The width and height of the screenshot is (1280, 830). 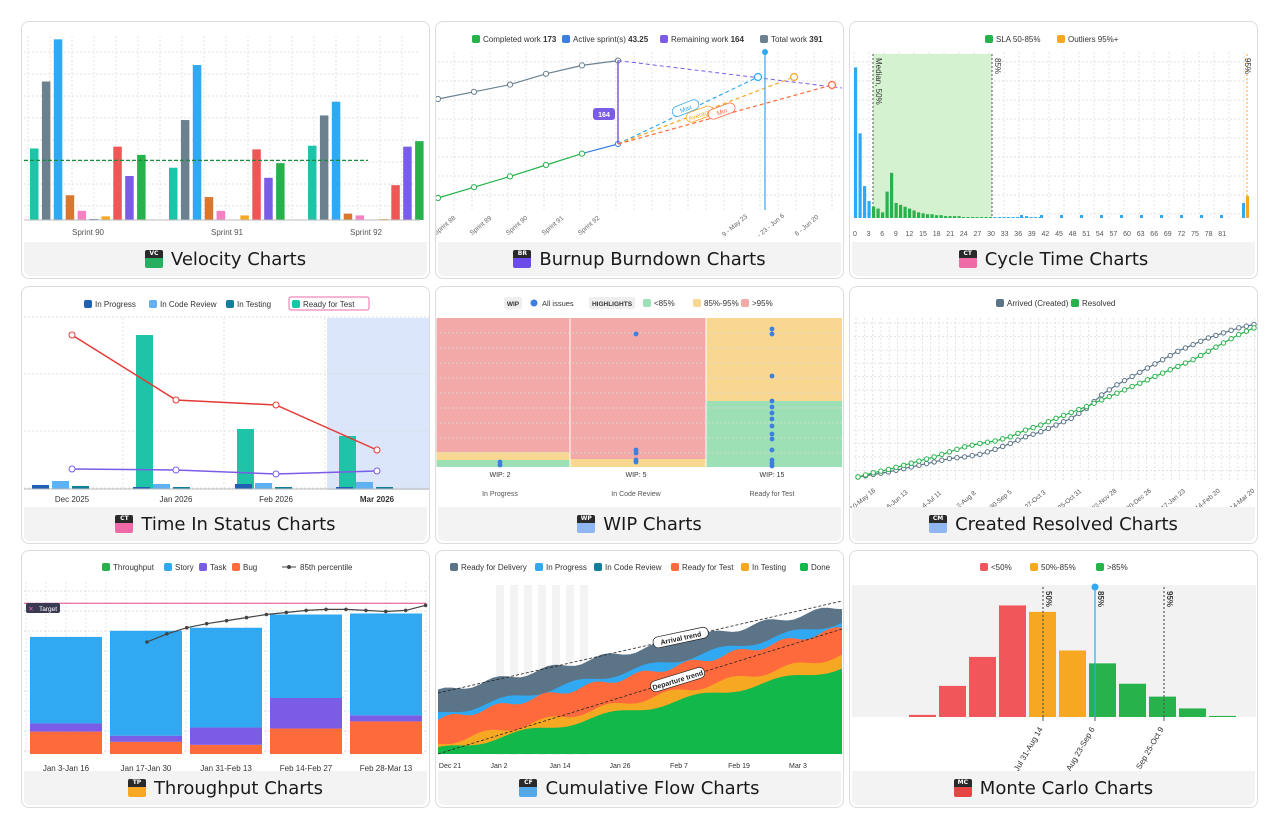 I want to click on legend-item-label: In Code Review, so click(x=188, y=304).